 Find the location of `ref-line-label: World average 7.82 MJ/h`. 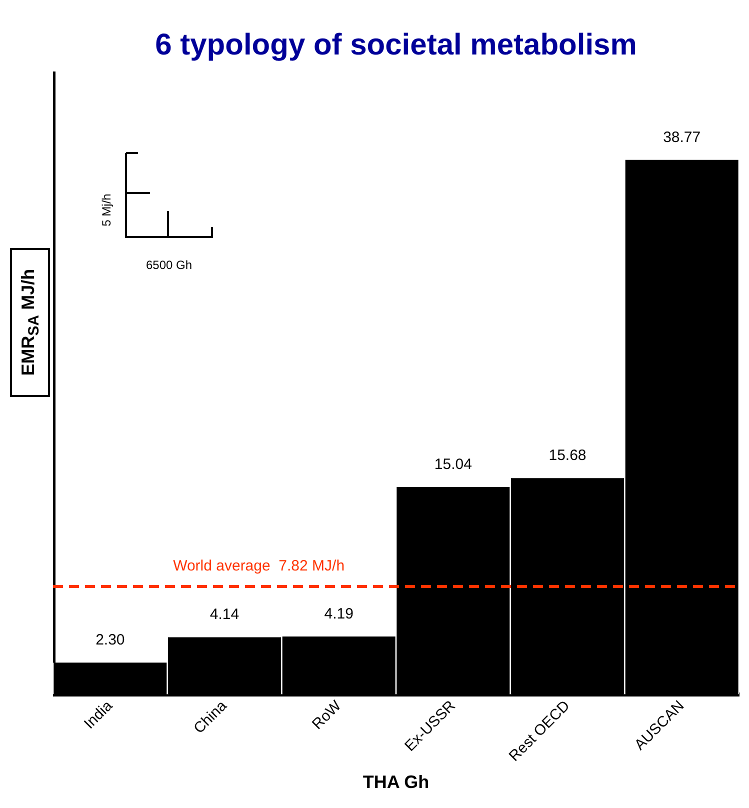

ref-line-label: World average 7.82 MJ/h is located at coordinates (259, 565).